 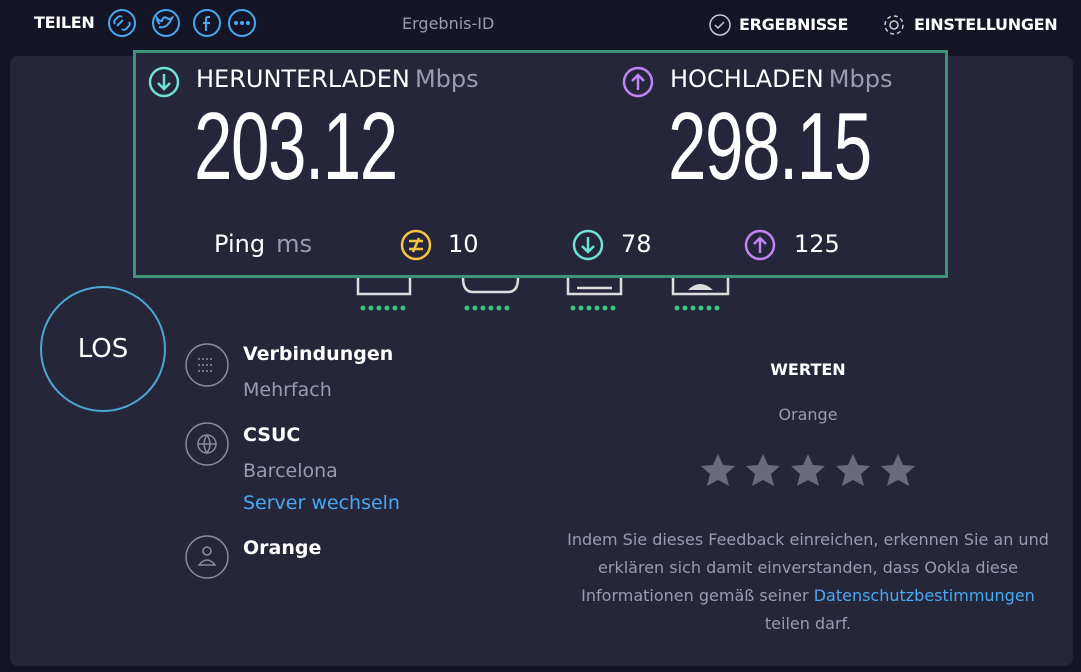 I want to click on download-heading: HERUNTERLADEN Mbps, so click(x=337, y=79).